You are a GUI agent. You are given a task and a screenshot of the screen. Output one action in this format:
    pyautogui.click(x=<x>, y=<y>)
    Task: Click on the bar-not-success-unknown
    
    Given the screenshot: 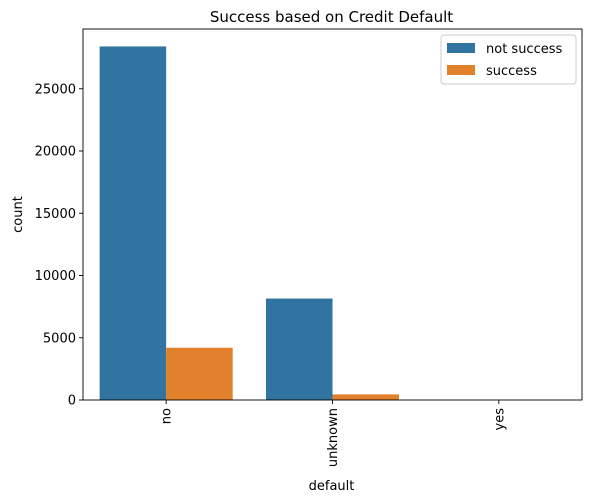 What is the action you would take?
    pyautogui.click(x=299, y=349)
    